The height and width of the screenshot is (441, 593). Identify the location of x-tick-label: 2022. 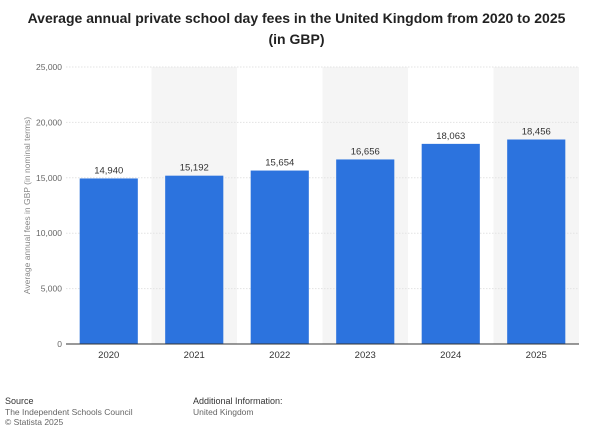
(279, 355).